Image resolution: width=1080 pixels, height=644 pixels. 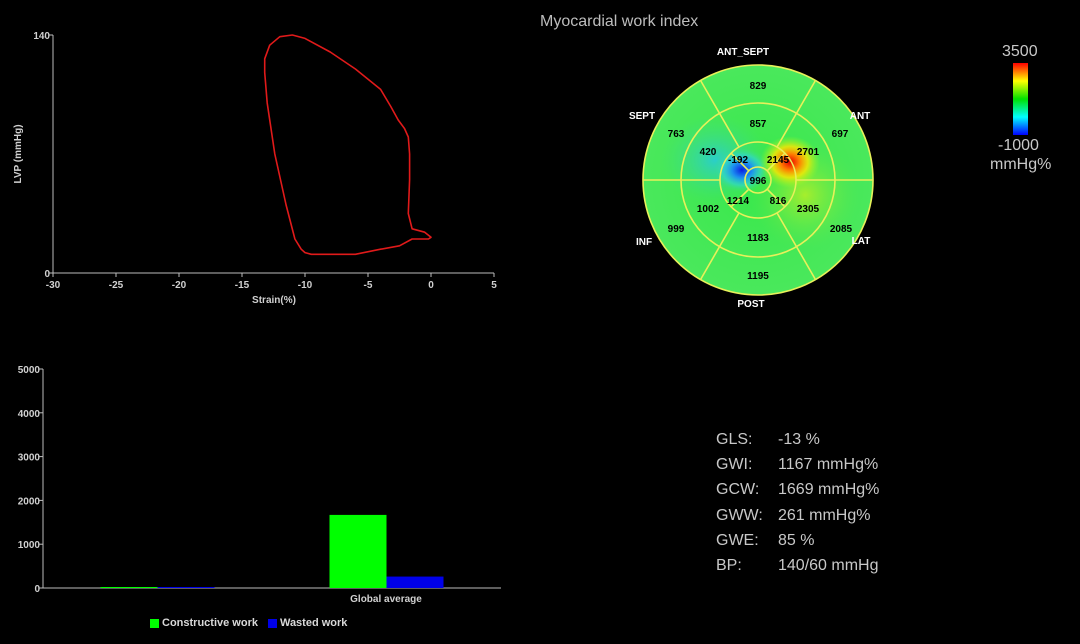 I want to click on segment-label-post: POST, so click(x=750, y=304).